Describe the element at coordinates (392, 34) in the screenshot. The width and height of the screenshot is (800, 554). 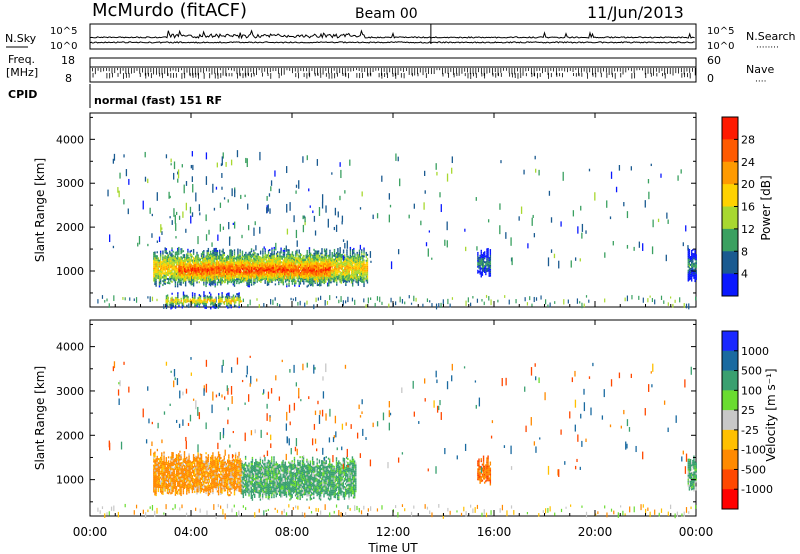
I see `noise-sky-line` at that location.